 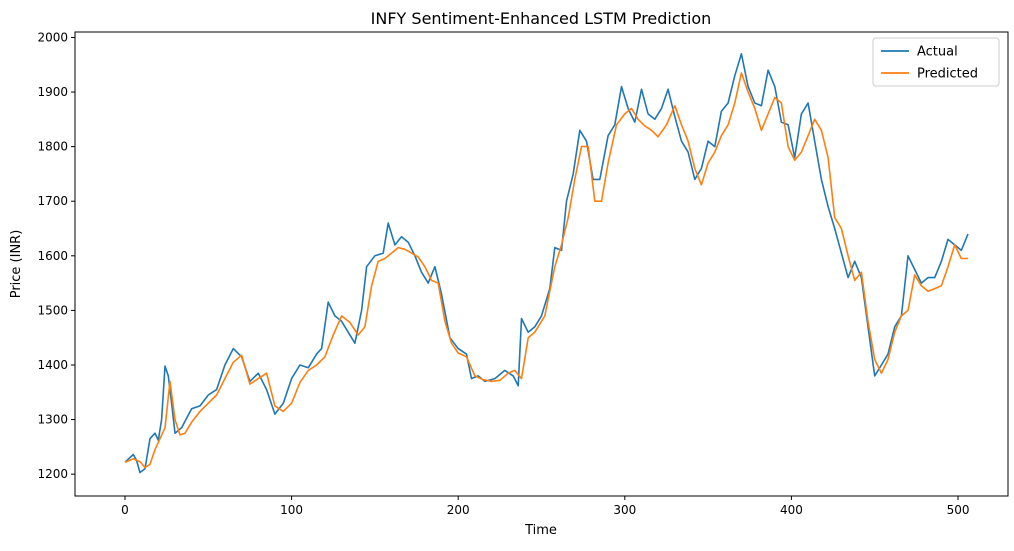 What do you see at coordinates (947, 74) in the screenshot?
I see `legend-label: Predicted` at bounding box center [947, 74].